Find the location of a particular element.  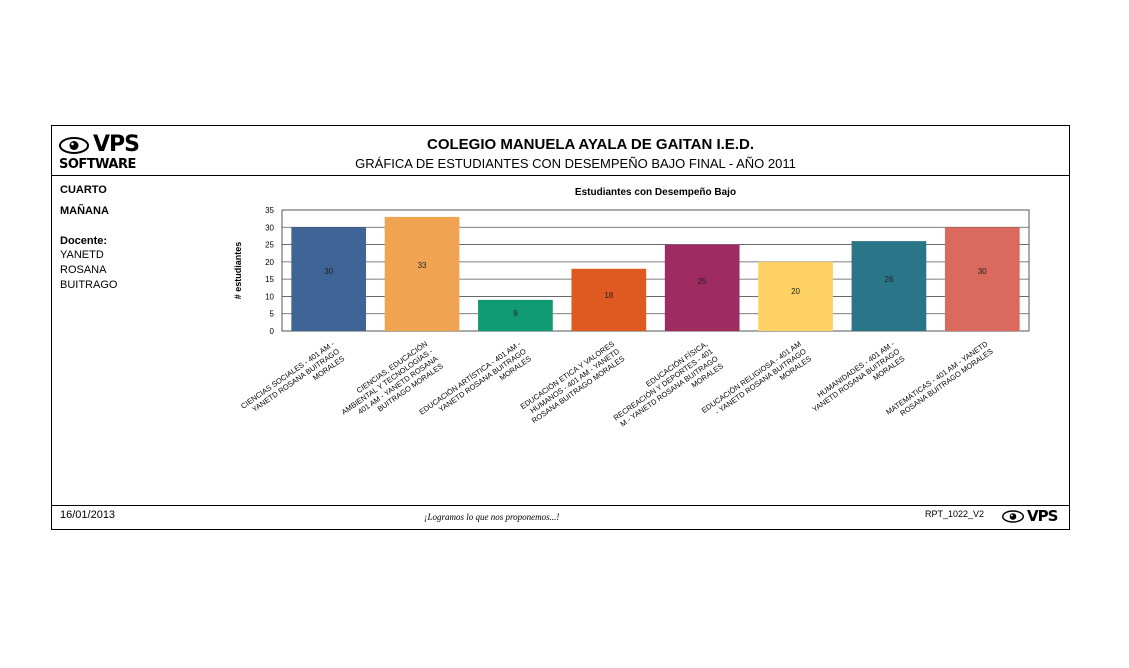

chart-title: Estudiantes con Desempeño Bajo is located at coordinates (655, 192).